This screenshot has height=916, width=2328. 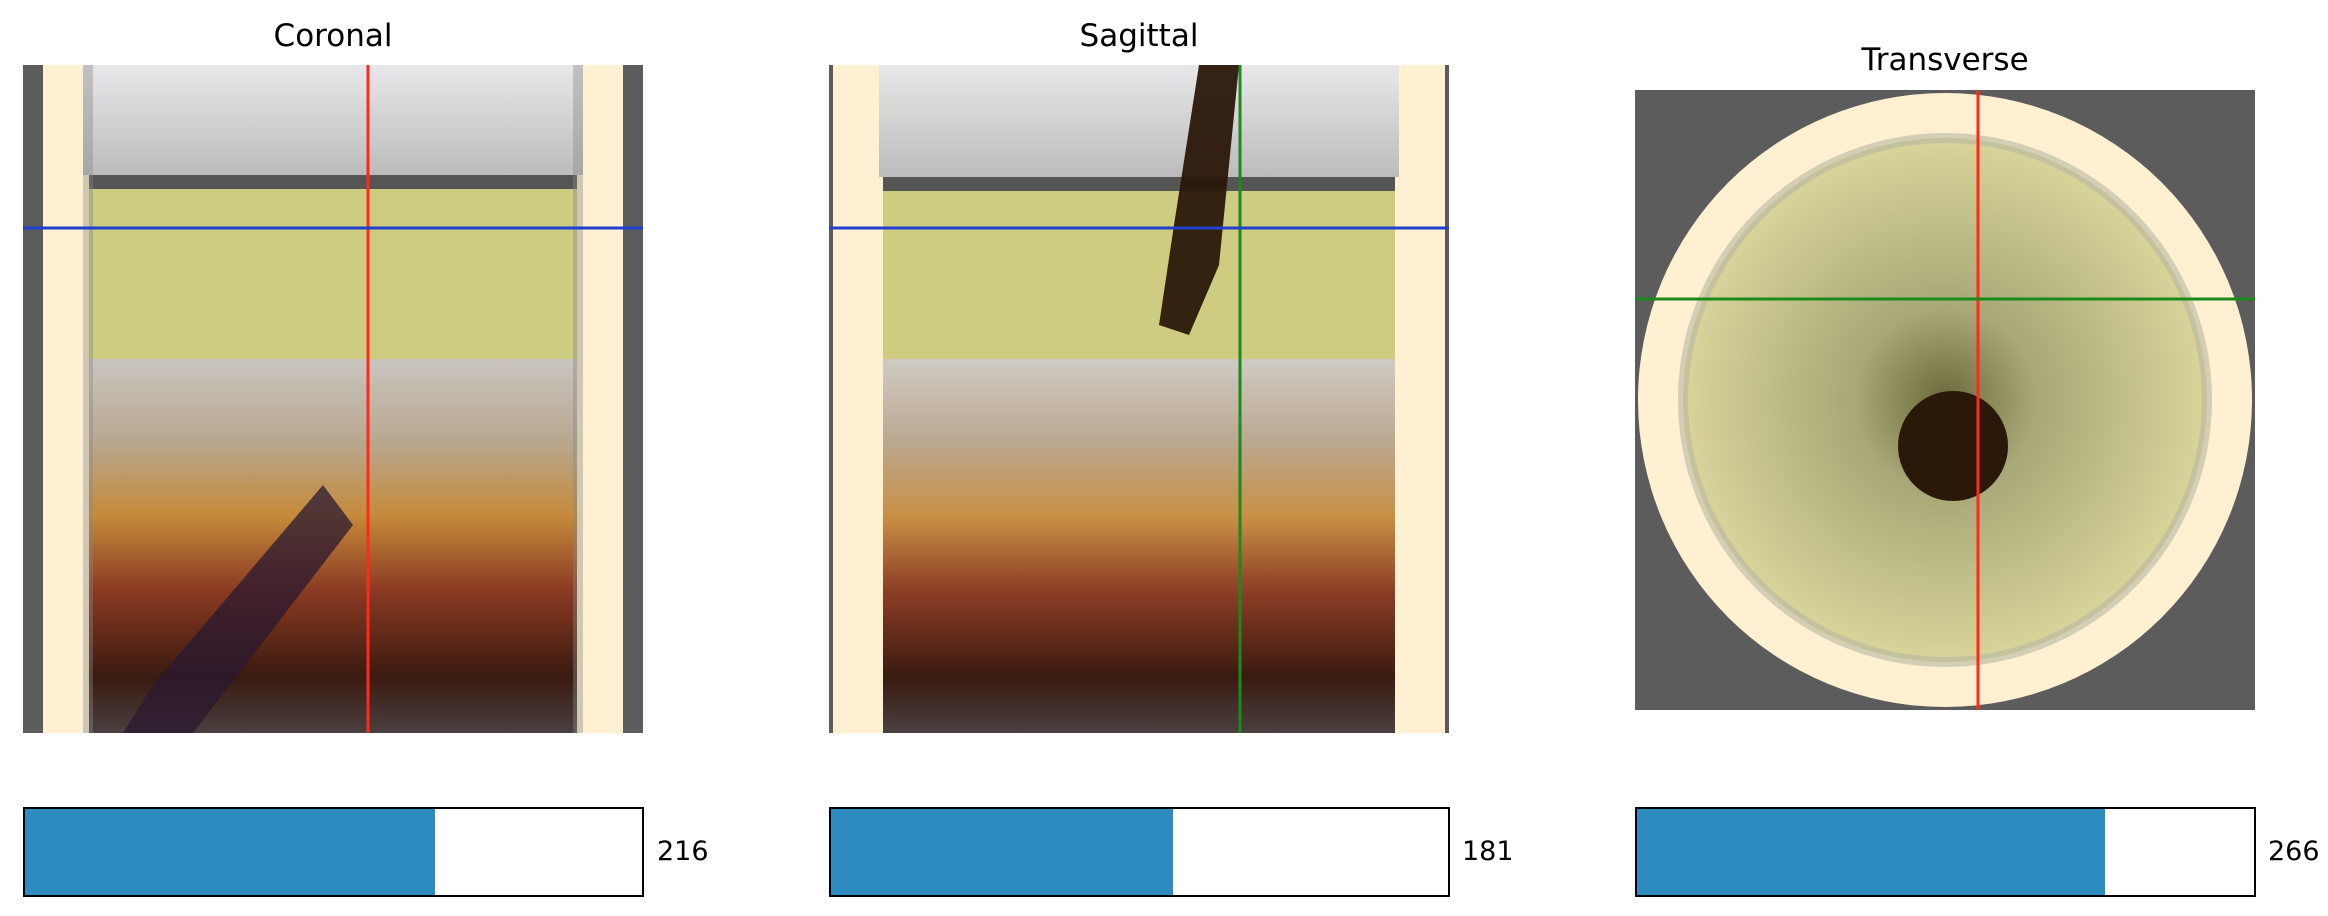 What do you see at coordinates (333, 36) in the screenshot?
I see `coronal-title: Coronal` at bounding box center [333, 36].